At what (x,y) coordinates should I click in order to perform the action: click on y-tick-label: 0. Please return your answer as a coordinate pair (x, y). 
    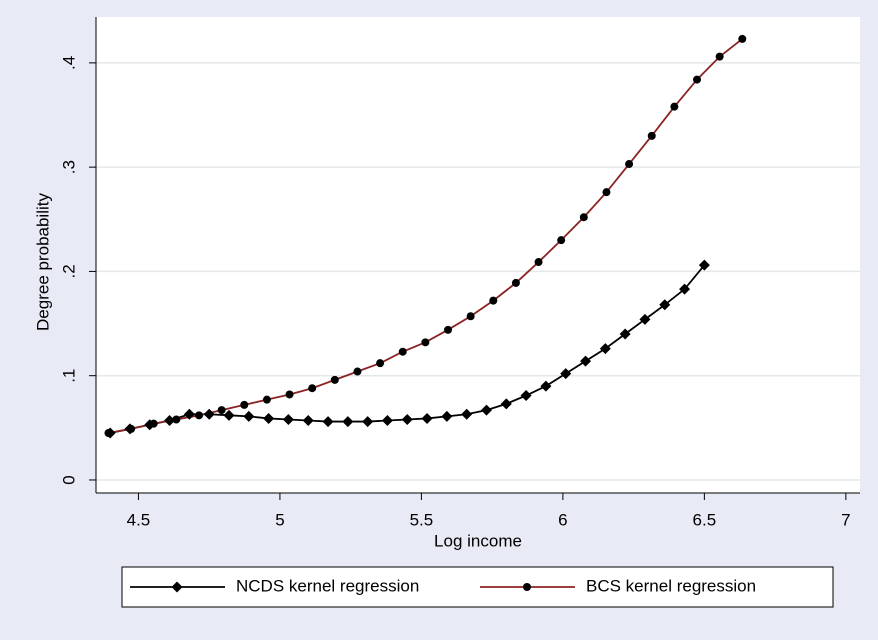
    Looking at the image, I should click on (68, 479).